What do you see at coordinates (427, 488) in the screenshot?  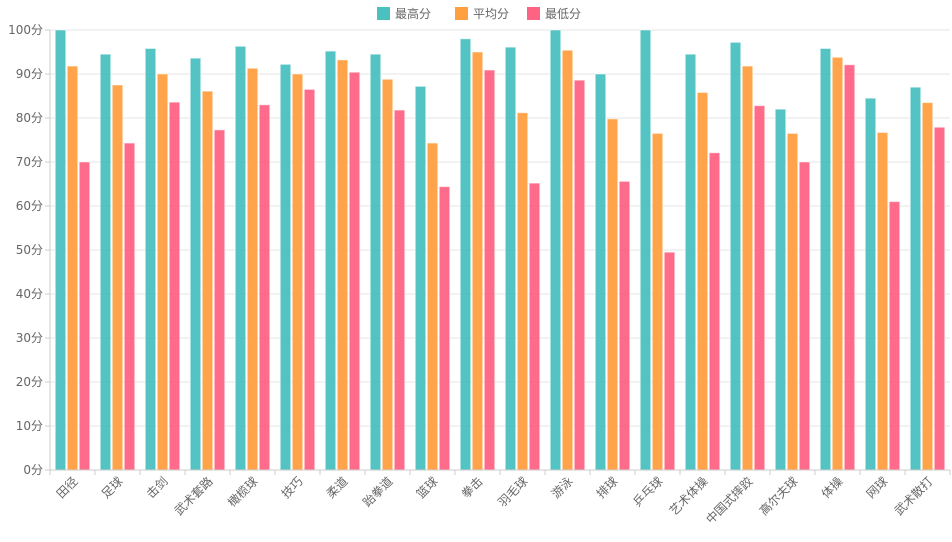 I see `x-tick-label-8: 篮球` at bounding box center [427, 488].